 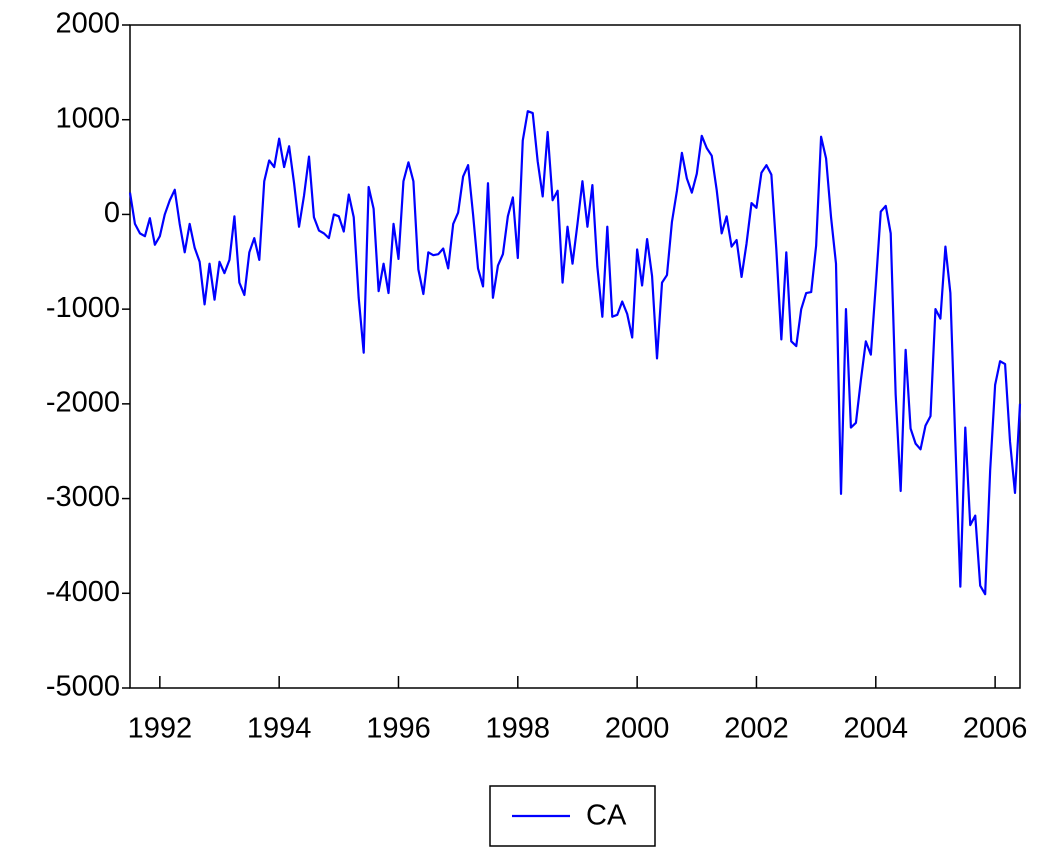 I want to click on x-tick-label: 2006, so click(x=995, y=729).